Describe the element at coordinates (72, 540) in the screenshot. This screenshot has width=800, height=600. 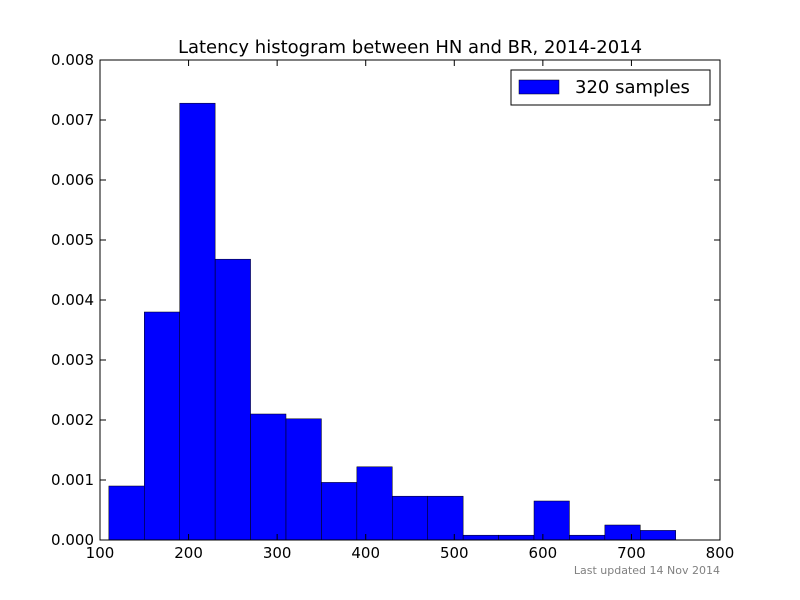
I see `y-tick-label: 0.000` at that location.